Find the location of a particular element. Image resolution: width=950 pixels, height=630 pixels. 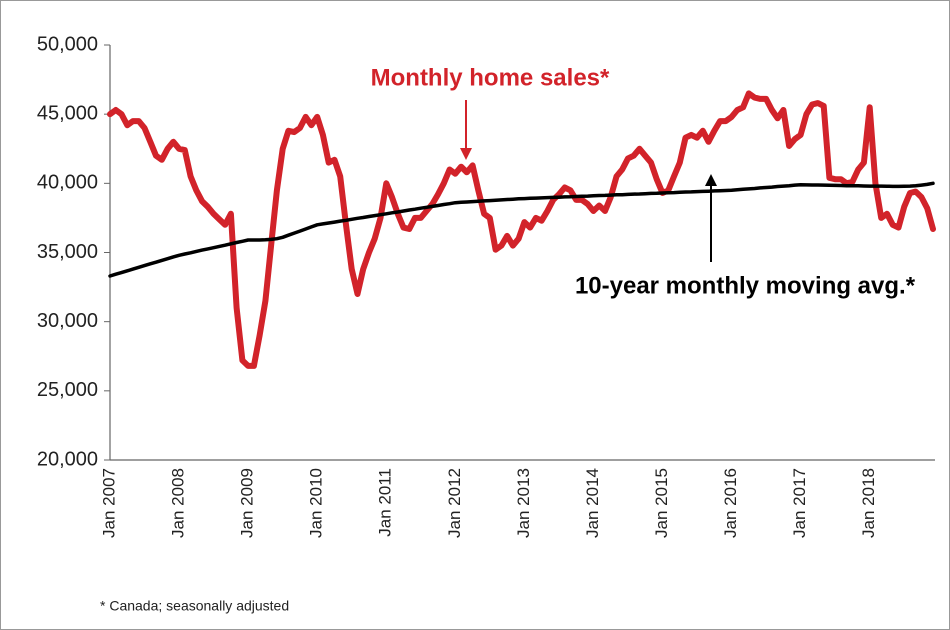

y-tick-label: 45,000 is located at coordinates (67, 113).